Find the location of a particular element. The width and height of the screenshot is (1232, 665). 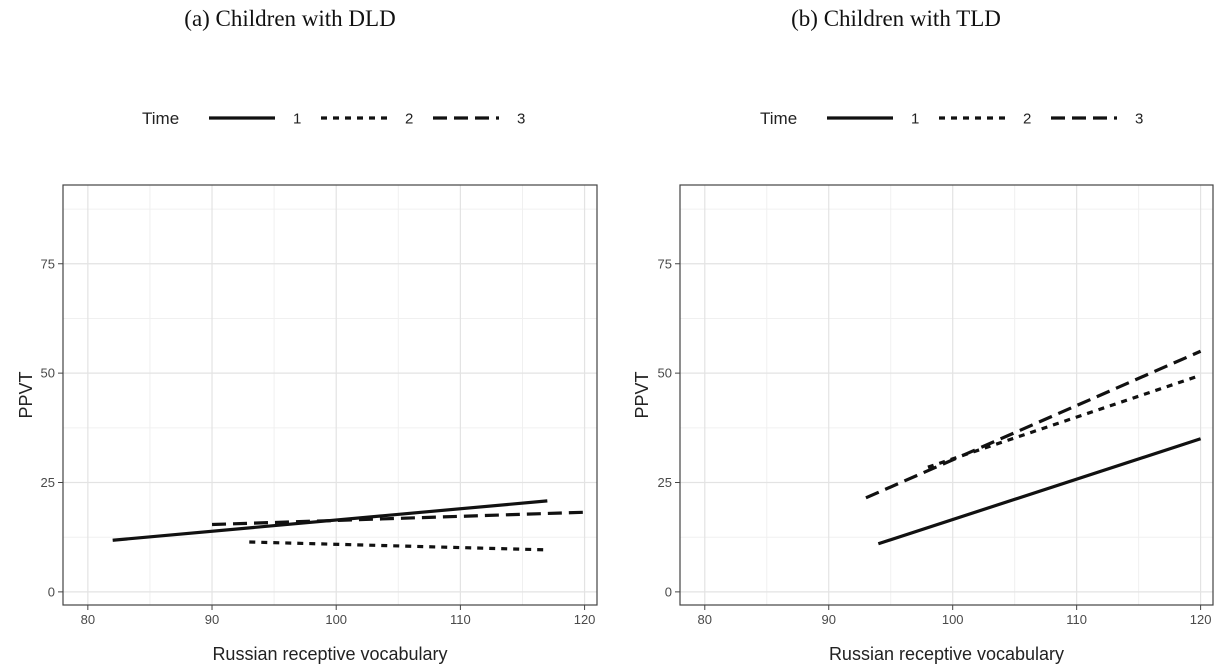

panel-a-title: (a) Children with DLD is located at coordinates (290, 18).